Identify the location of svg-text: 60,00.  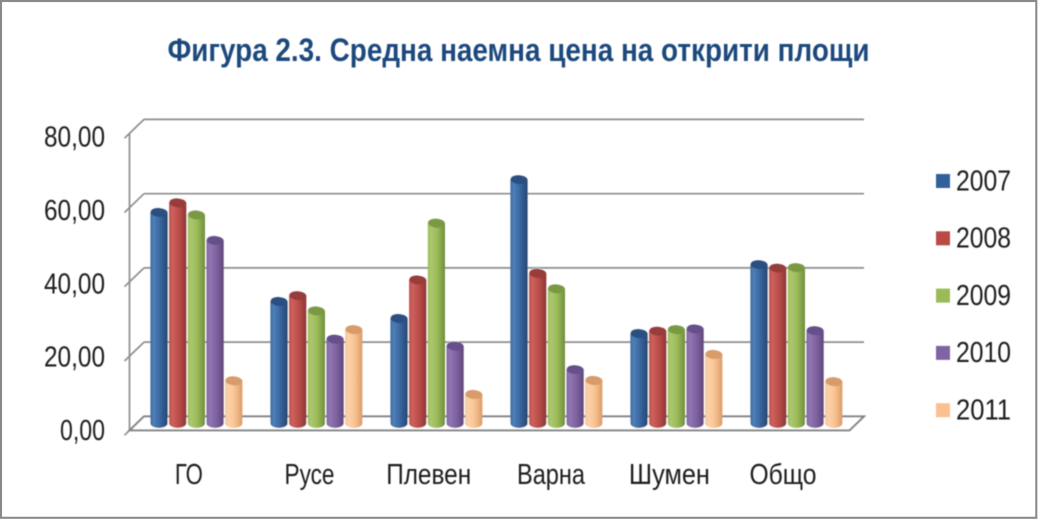
(74, 211).